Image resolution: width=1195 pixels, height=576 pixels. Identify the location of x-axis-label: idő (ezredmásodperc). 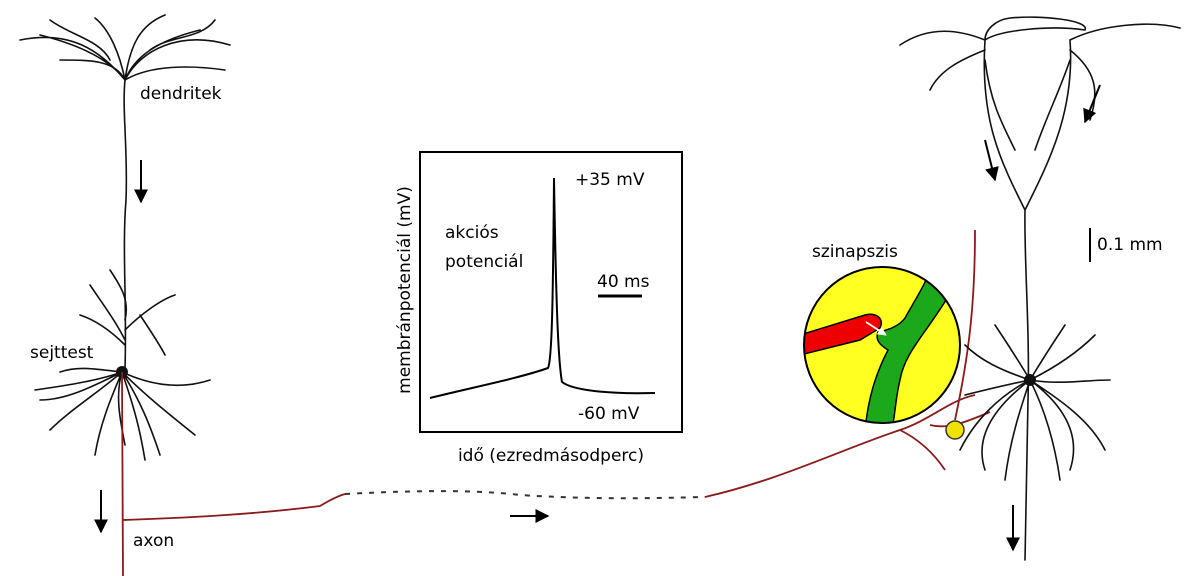
(551, 456).